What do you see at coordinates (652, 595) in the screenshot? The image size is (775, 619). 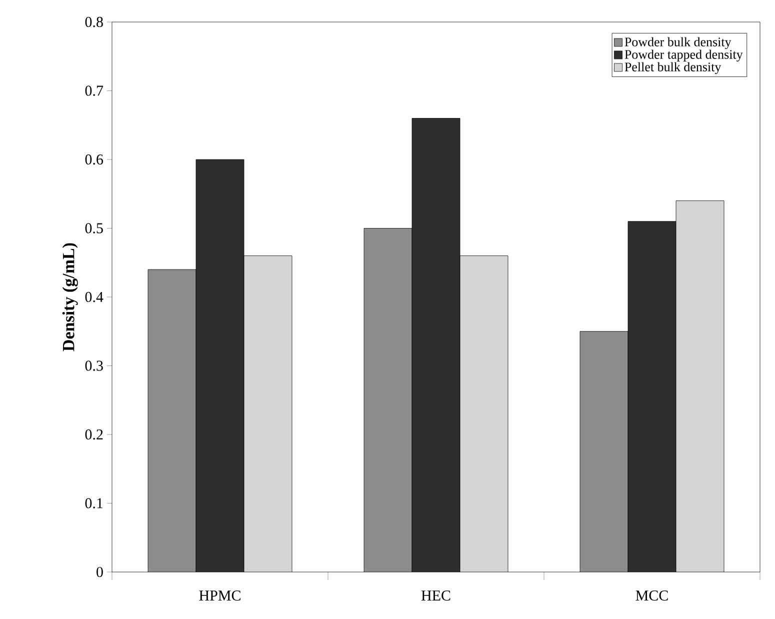 I see `x-tick-label: MCC` at bounding box center [652, 595].